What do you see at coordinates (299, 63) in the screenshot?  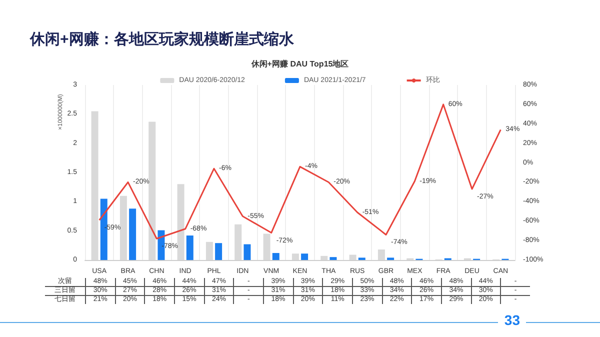 I see `chart-subtitle: 休闲+网赚 DAU Top15地区` at bounding box center [299, 63].